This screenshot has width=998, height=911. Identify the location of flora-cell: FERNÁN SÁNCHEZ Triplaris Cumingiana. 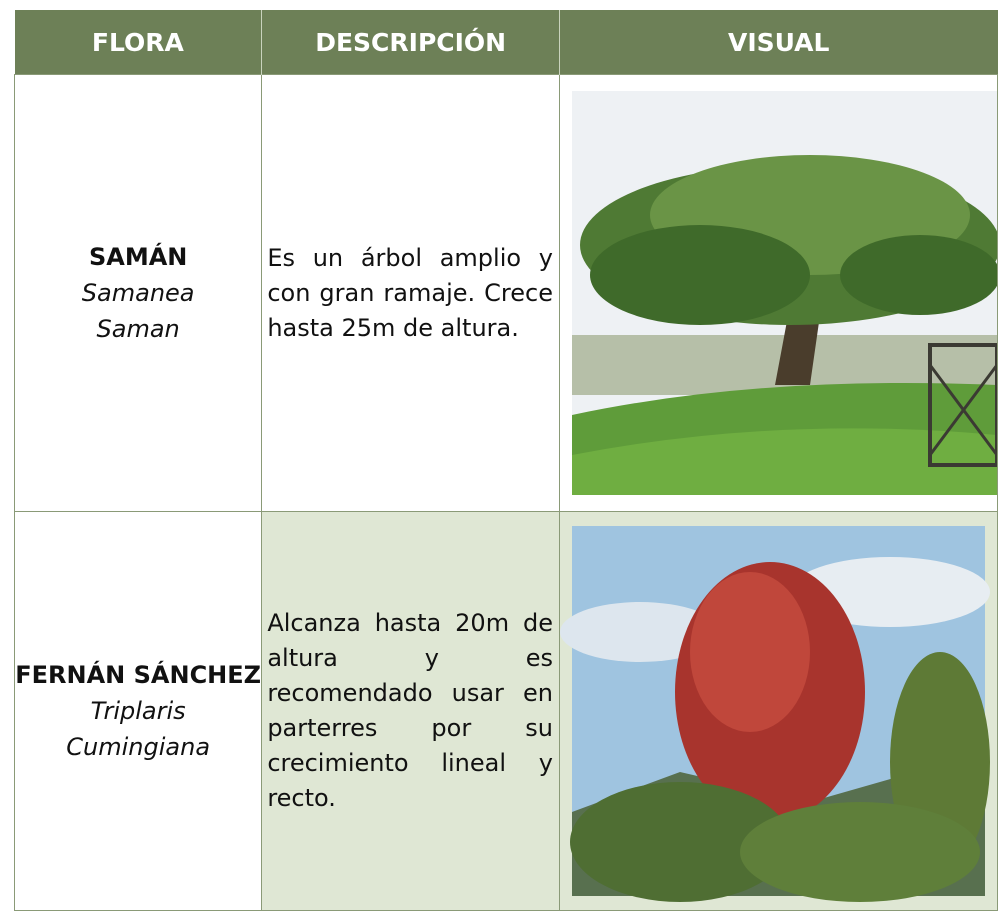
(138, 711).